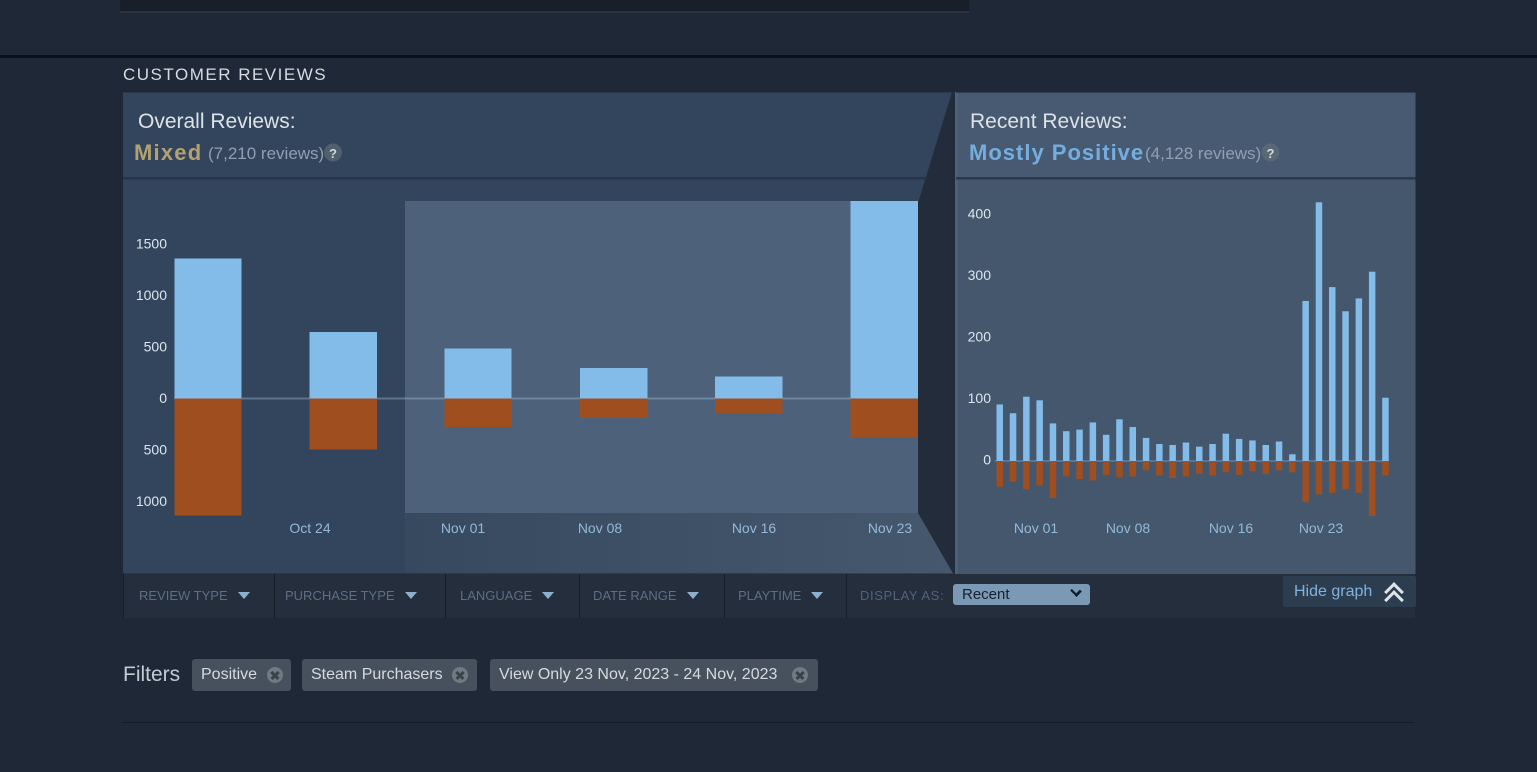 The height and width of the screenshot is (772, 1537). I want to click on svg-text: 1500, so click(151, 244).